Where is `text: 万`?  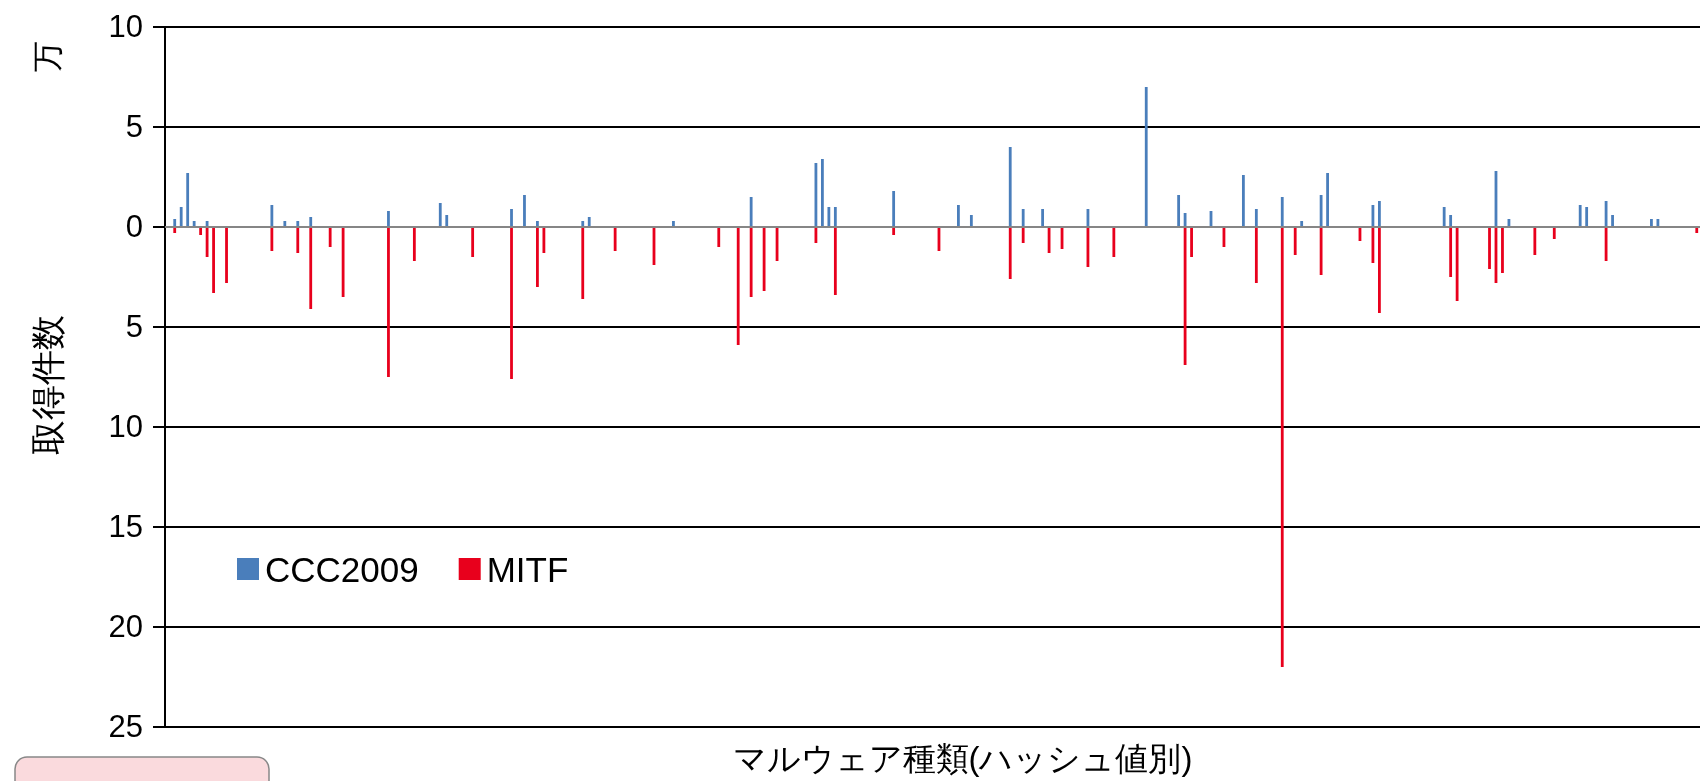 text: 万 is located at coordinates (47, 56).